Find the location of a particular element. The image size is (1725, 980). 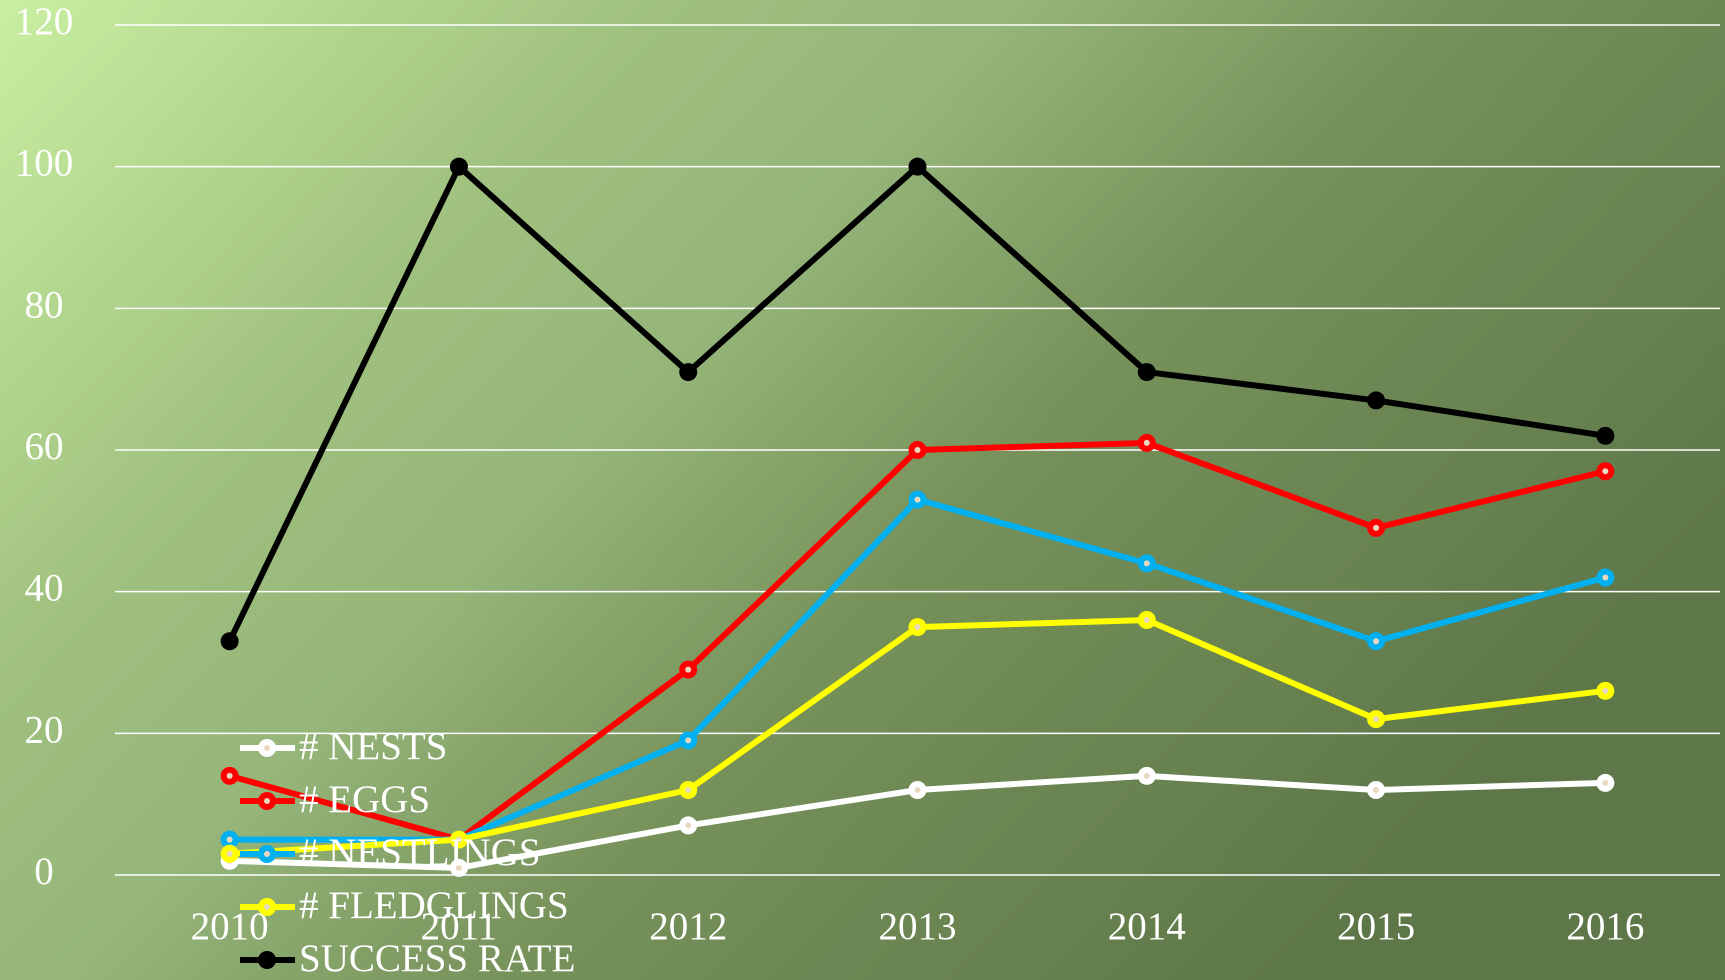

x-tick-label: 2010 is located at coordinates (230, 926).